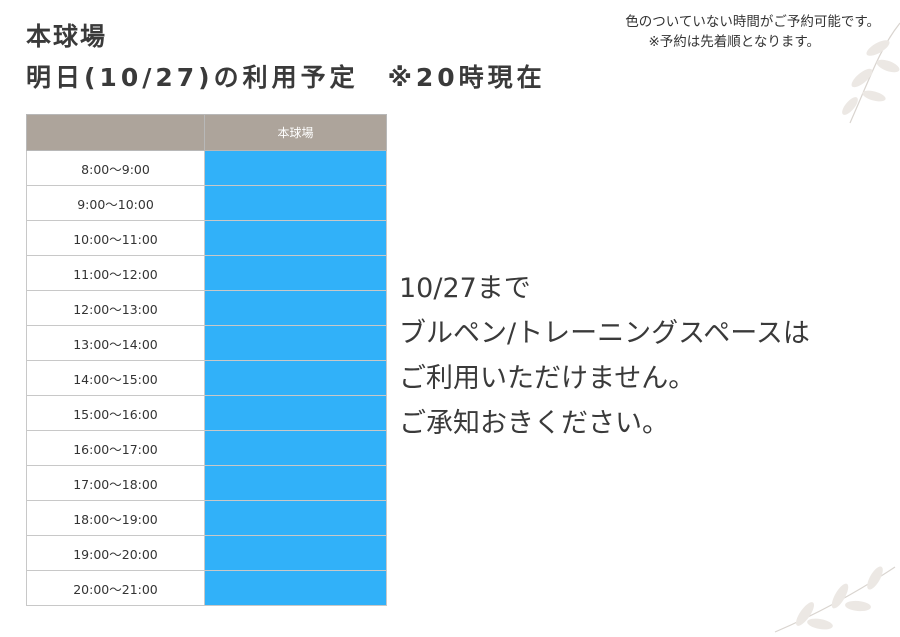 This screenshot has width=900, height=637. I want to click on table-row: 16:00～17:00, so click(206, 448).